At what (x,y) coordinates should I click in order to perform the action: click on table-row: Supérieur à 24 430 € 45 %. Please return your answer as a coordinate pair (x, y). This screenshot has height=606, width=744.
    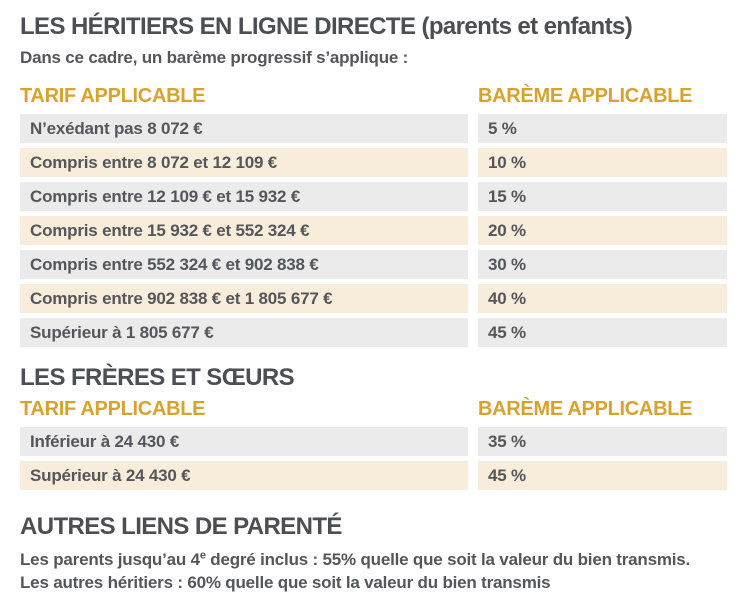
    Looking at the image, I should click on (373, 475).